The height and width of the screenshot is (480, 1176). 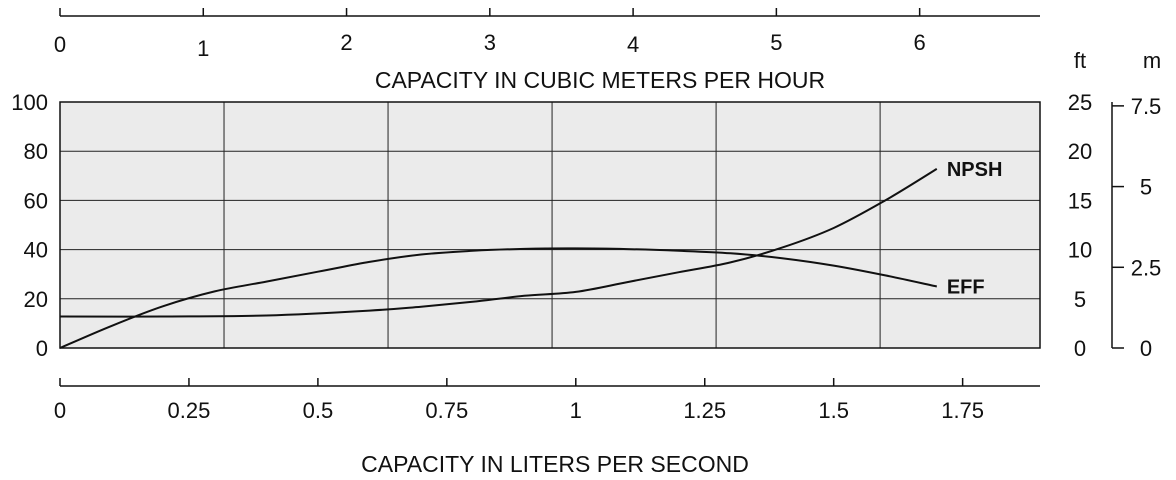 I want to click on m-axis-tick-label: 2.5, so click(x=1146, y=267).